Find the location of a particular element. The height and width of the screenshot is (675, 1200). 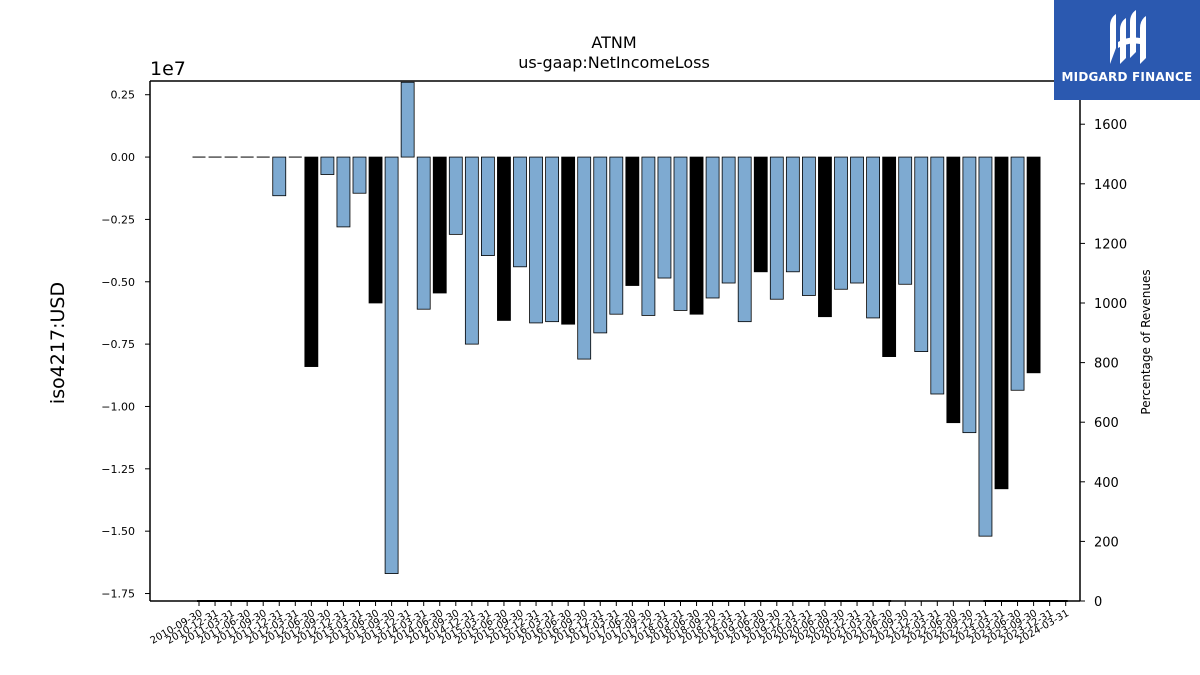

y-tick-label: −1.50 is located at coordinates (118, 531).